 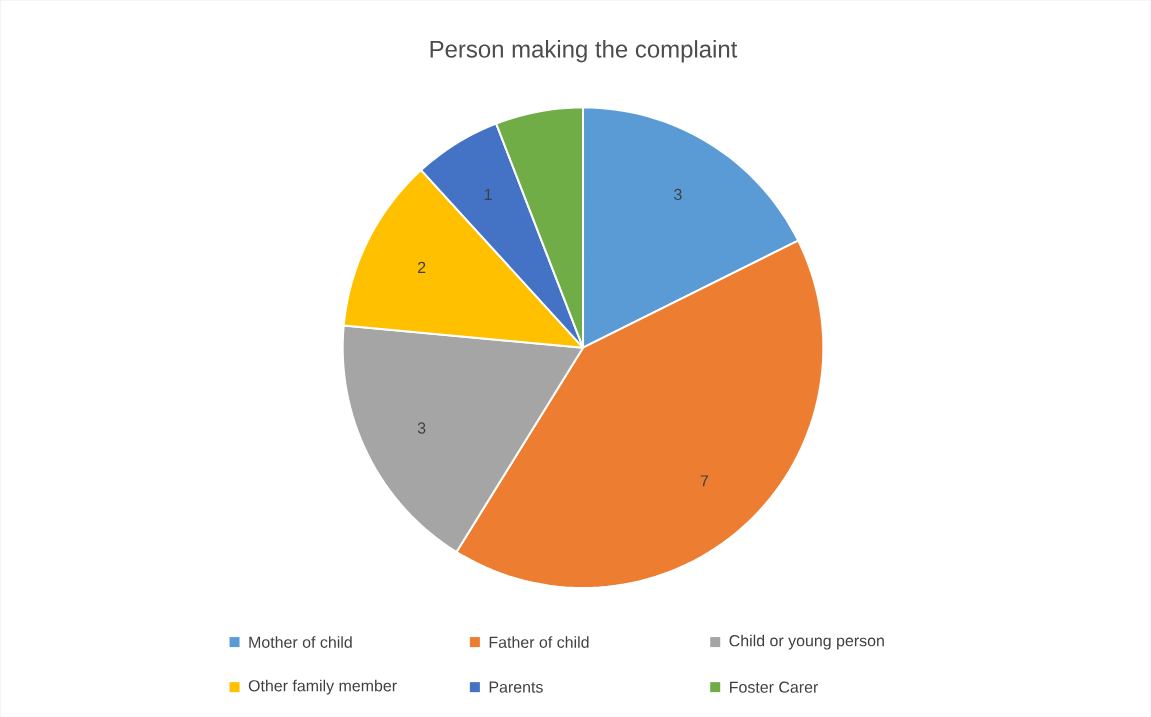 I want to click on data-label: 1, so click(x=488, y=194).